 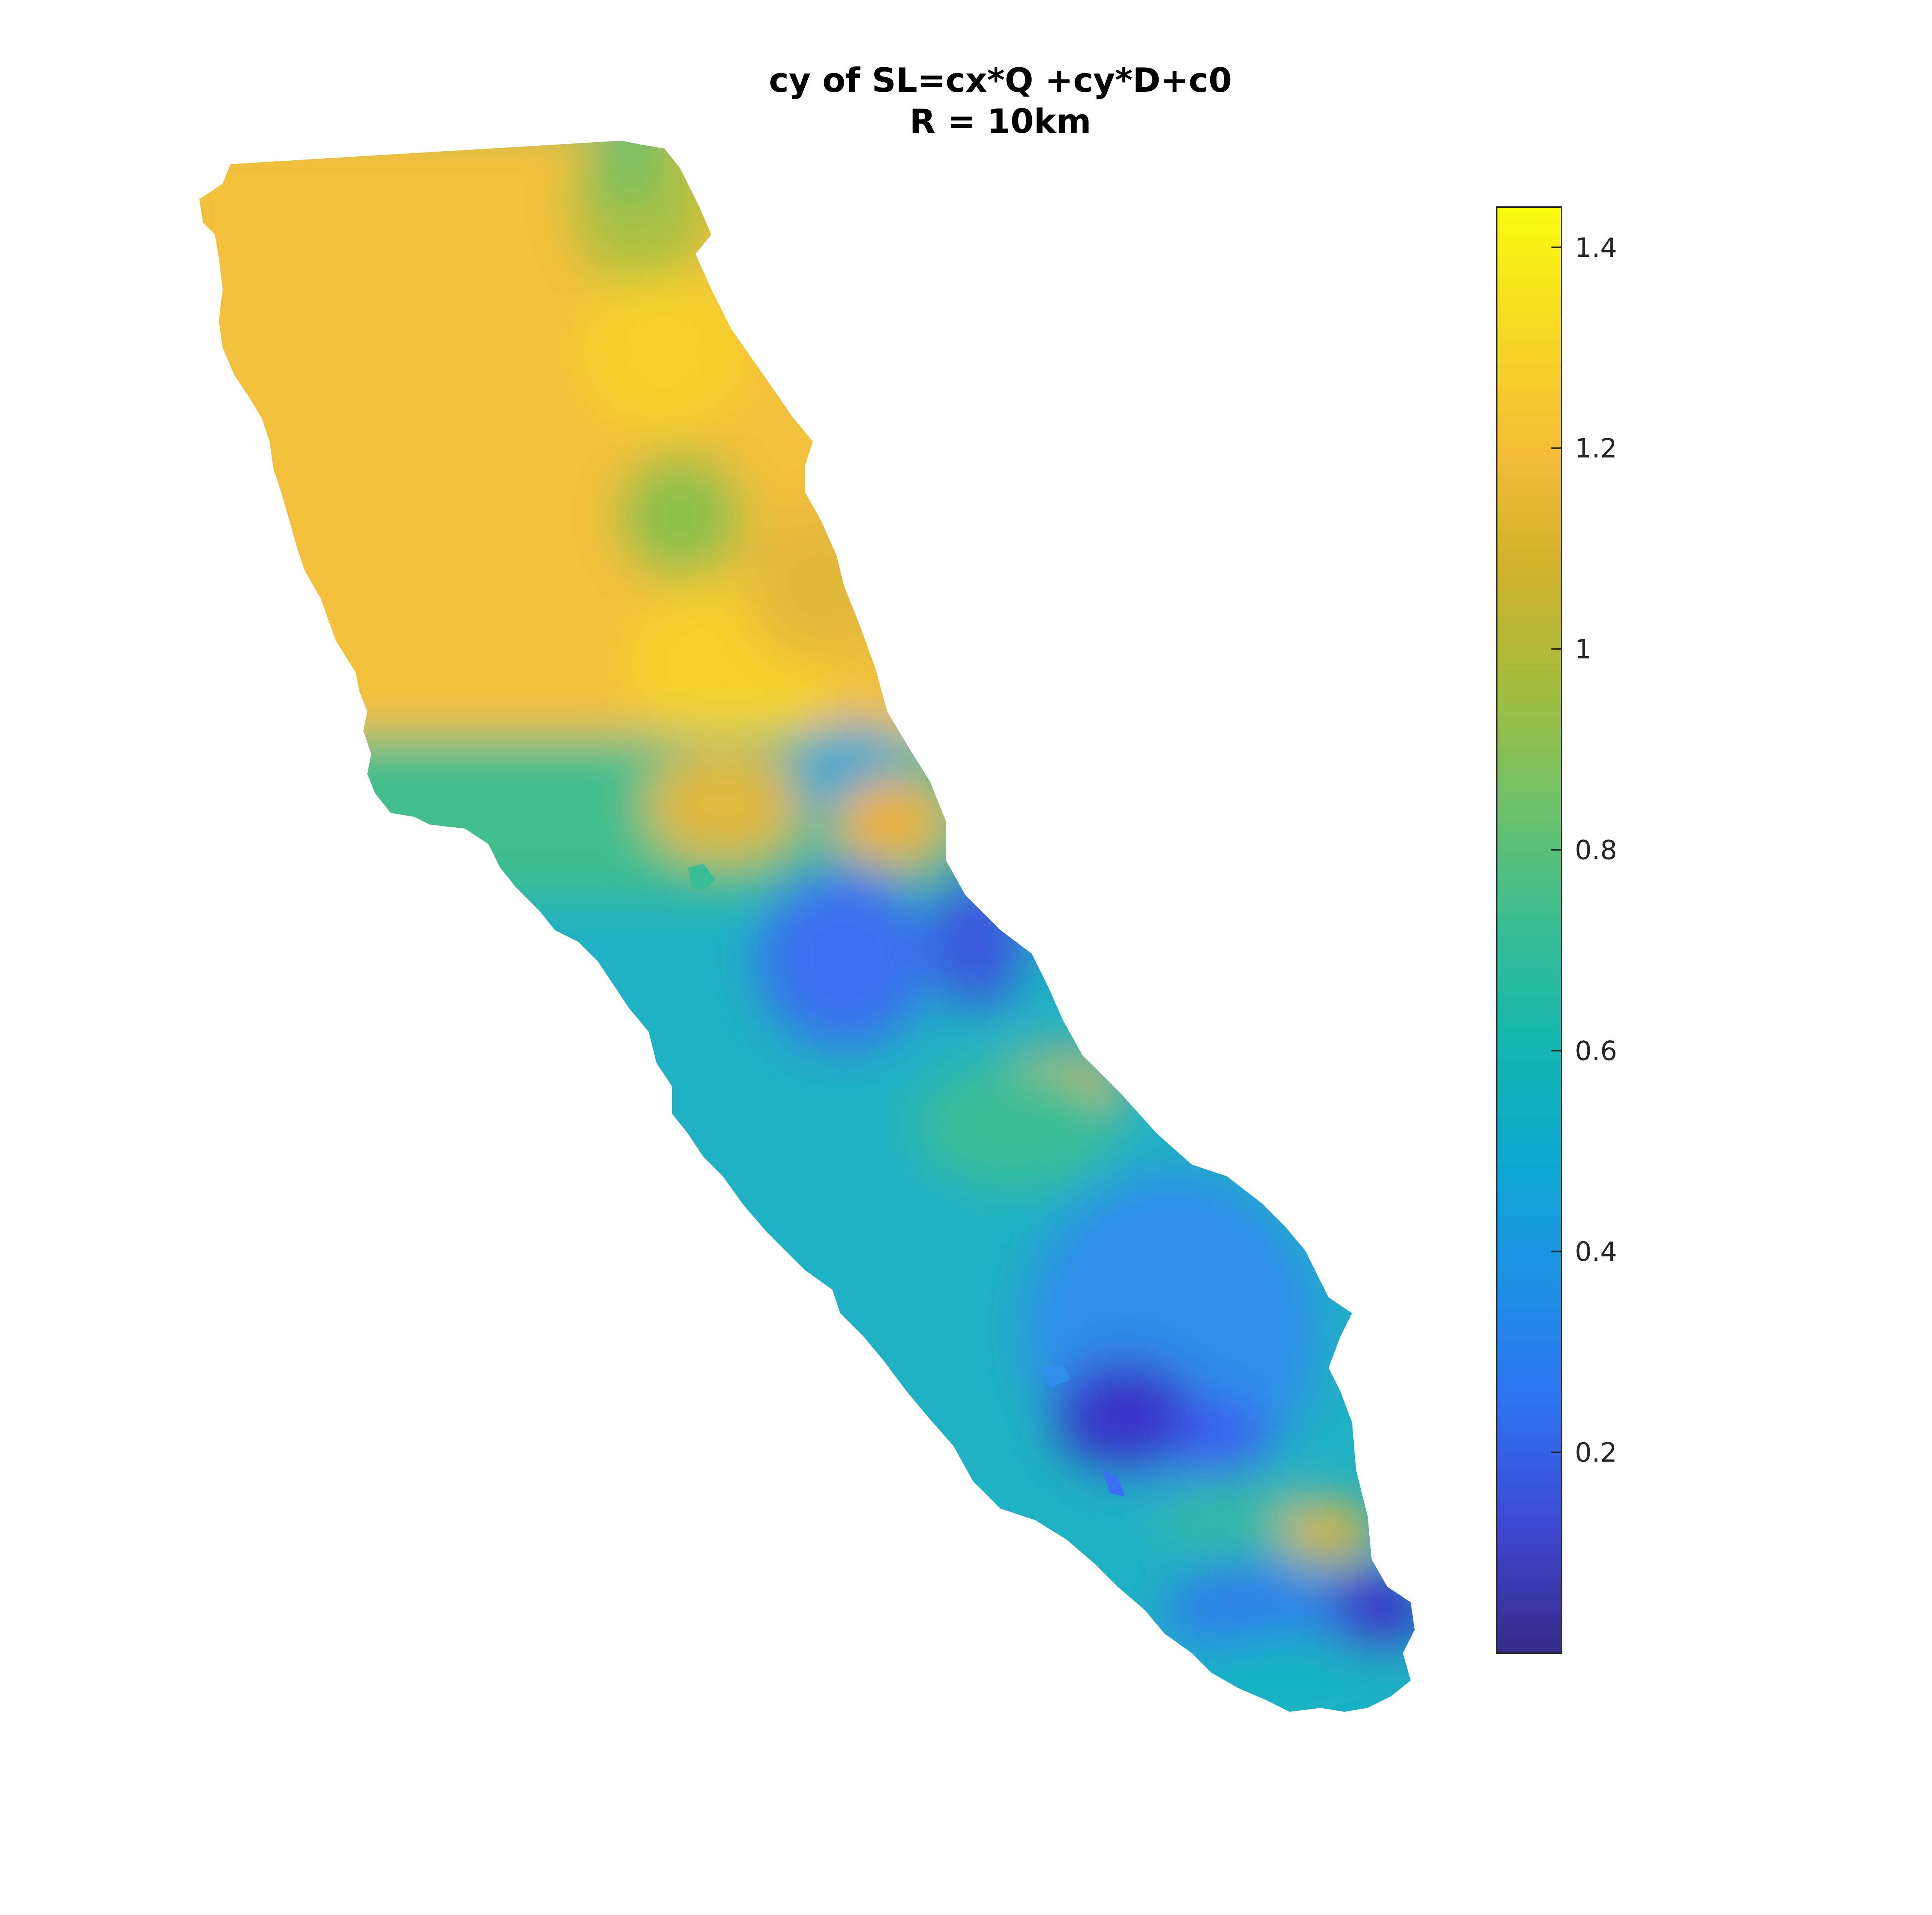 What do you see at coordinates (1596, 1051) in the screenshot?
I see `colorbar-tick-label: 0.6` at bounding box center [1596, 1051].